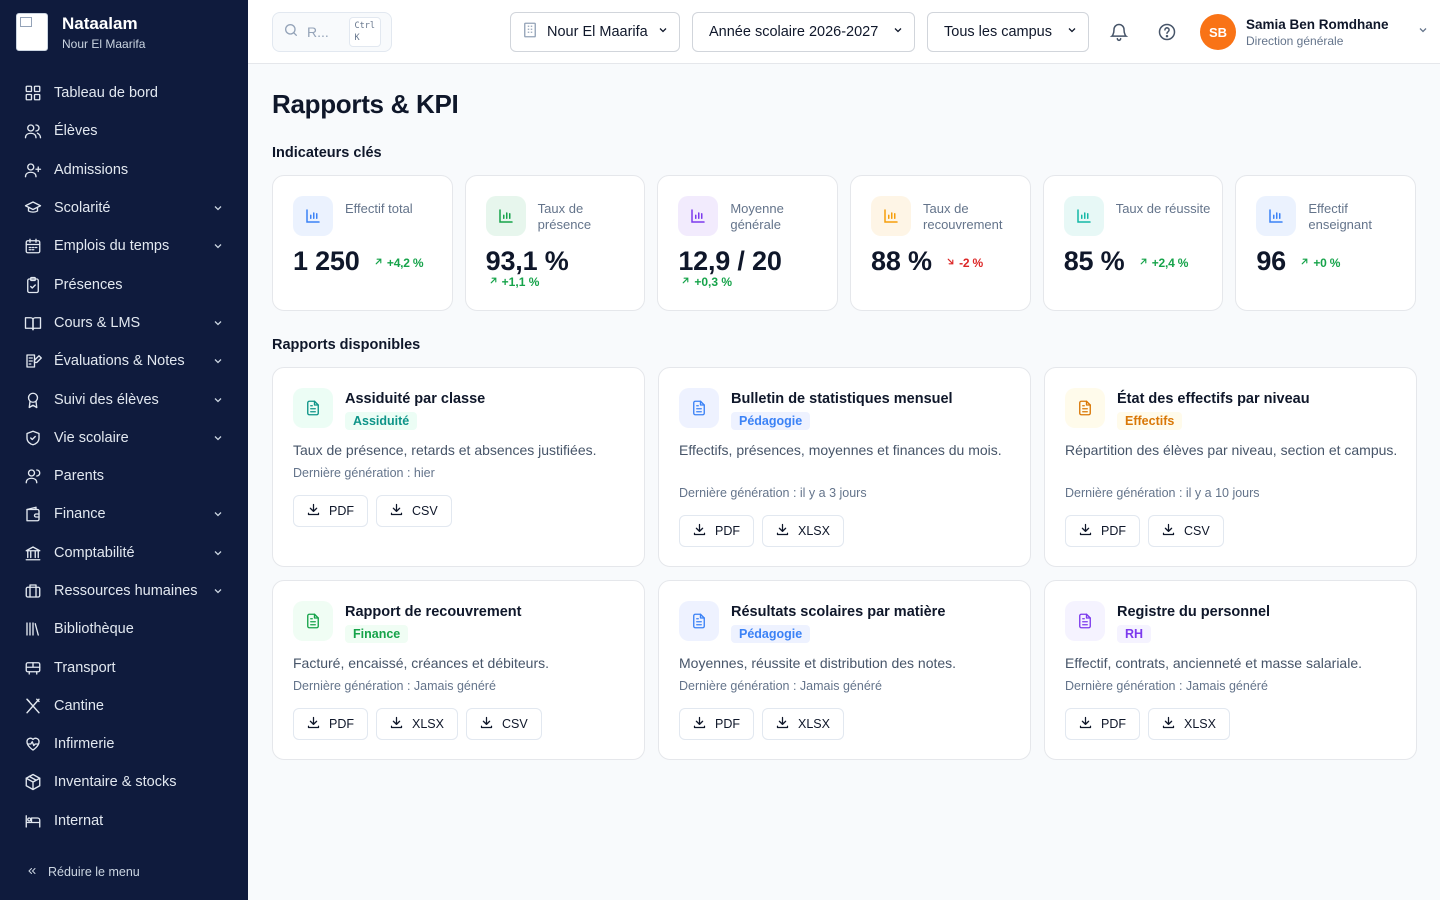 Image resolution: width=1440 pixels, height=900 pixels. What do you see at coordinates (124, 246) in the screenshot?
I see `sidebar-item-emplois-du-temps: Emplois du temps` at bounding box center [124, 246].